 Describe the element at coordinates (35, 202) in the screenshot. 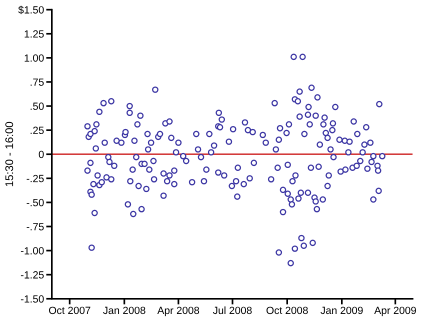

I see `y-tick-label: -.50` at that location.